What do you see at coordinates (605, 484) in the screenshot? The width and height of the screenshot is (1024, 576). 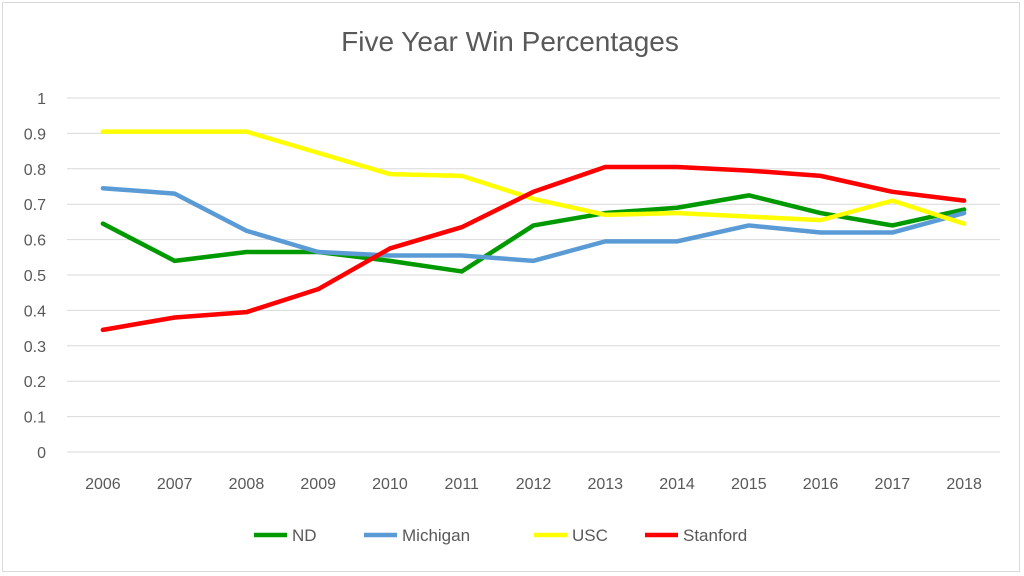 I see `x-tick-label: 2013` at bounding box center [605, 484].